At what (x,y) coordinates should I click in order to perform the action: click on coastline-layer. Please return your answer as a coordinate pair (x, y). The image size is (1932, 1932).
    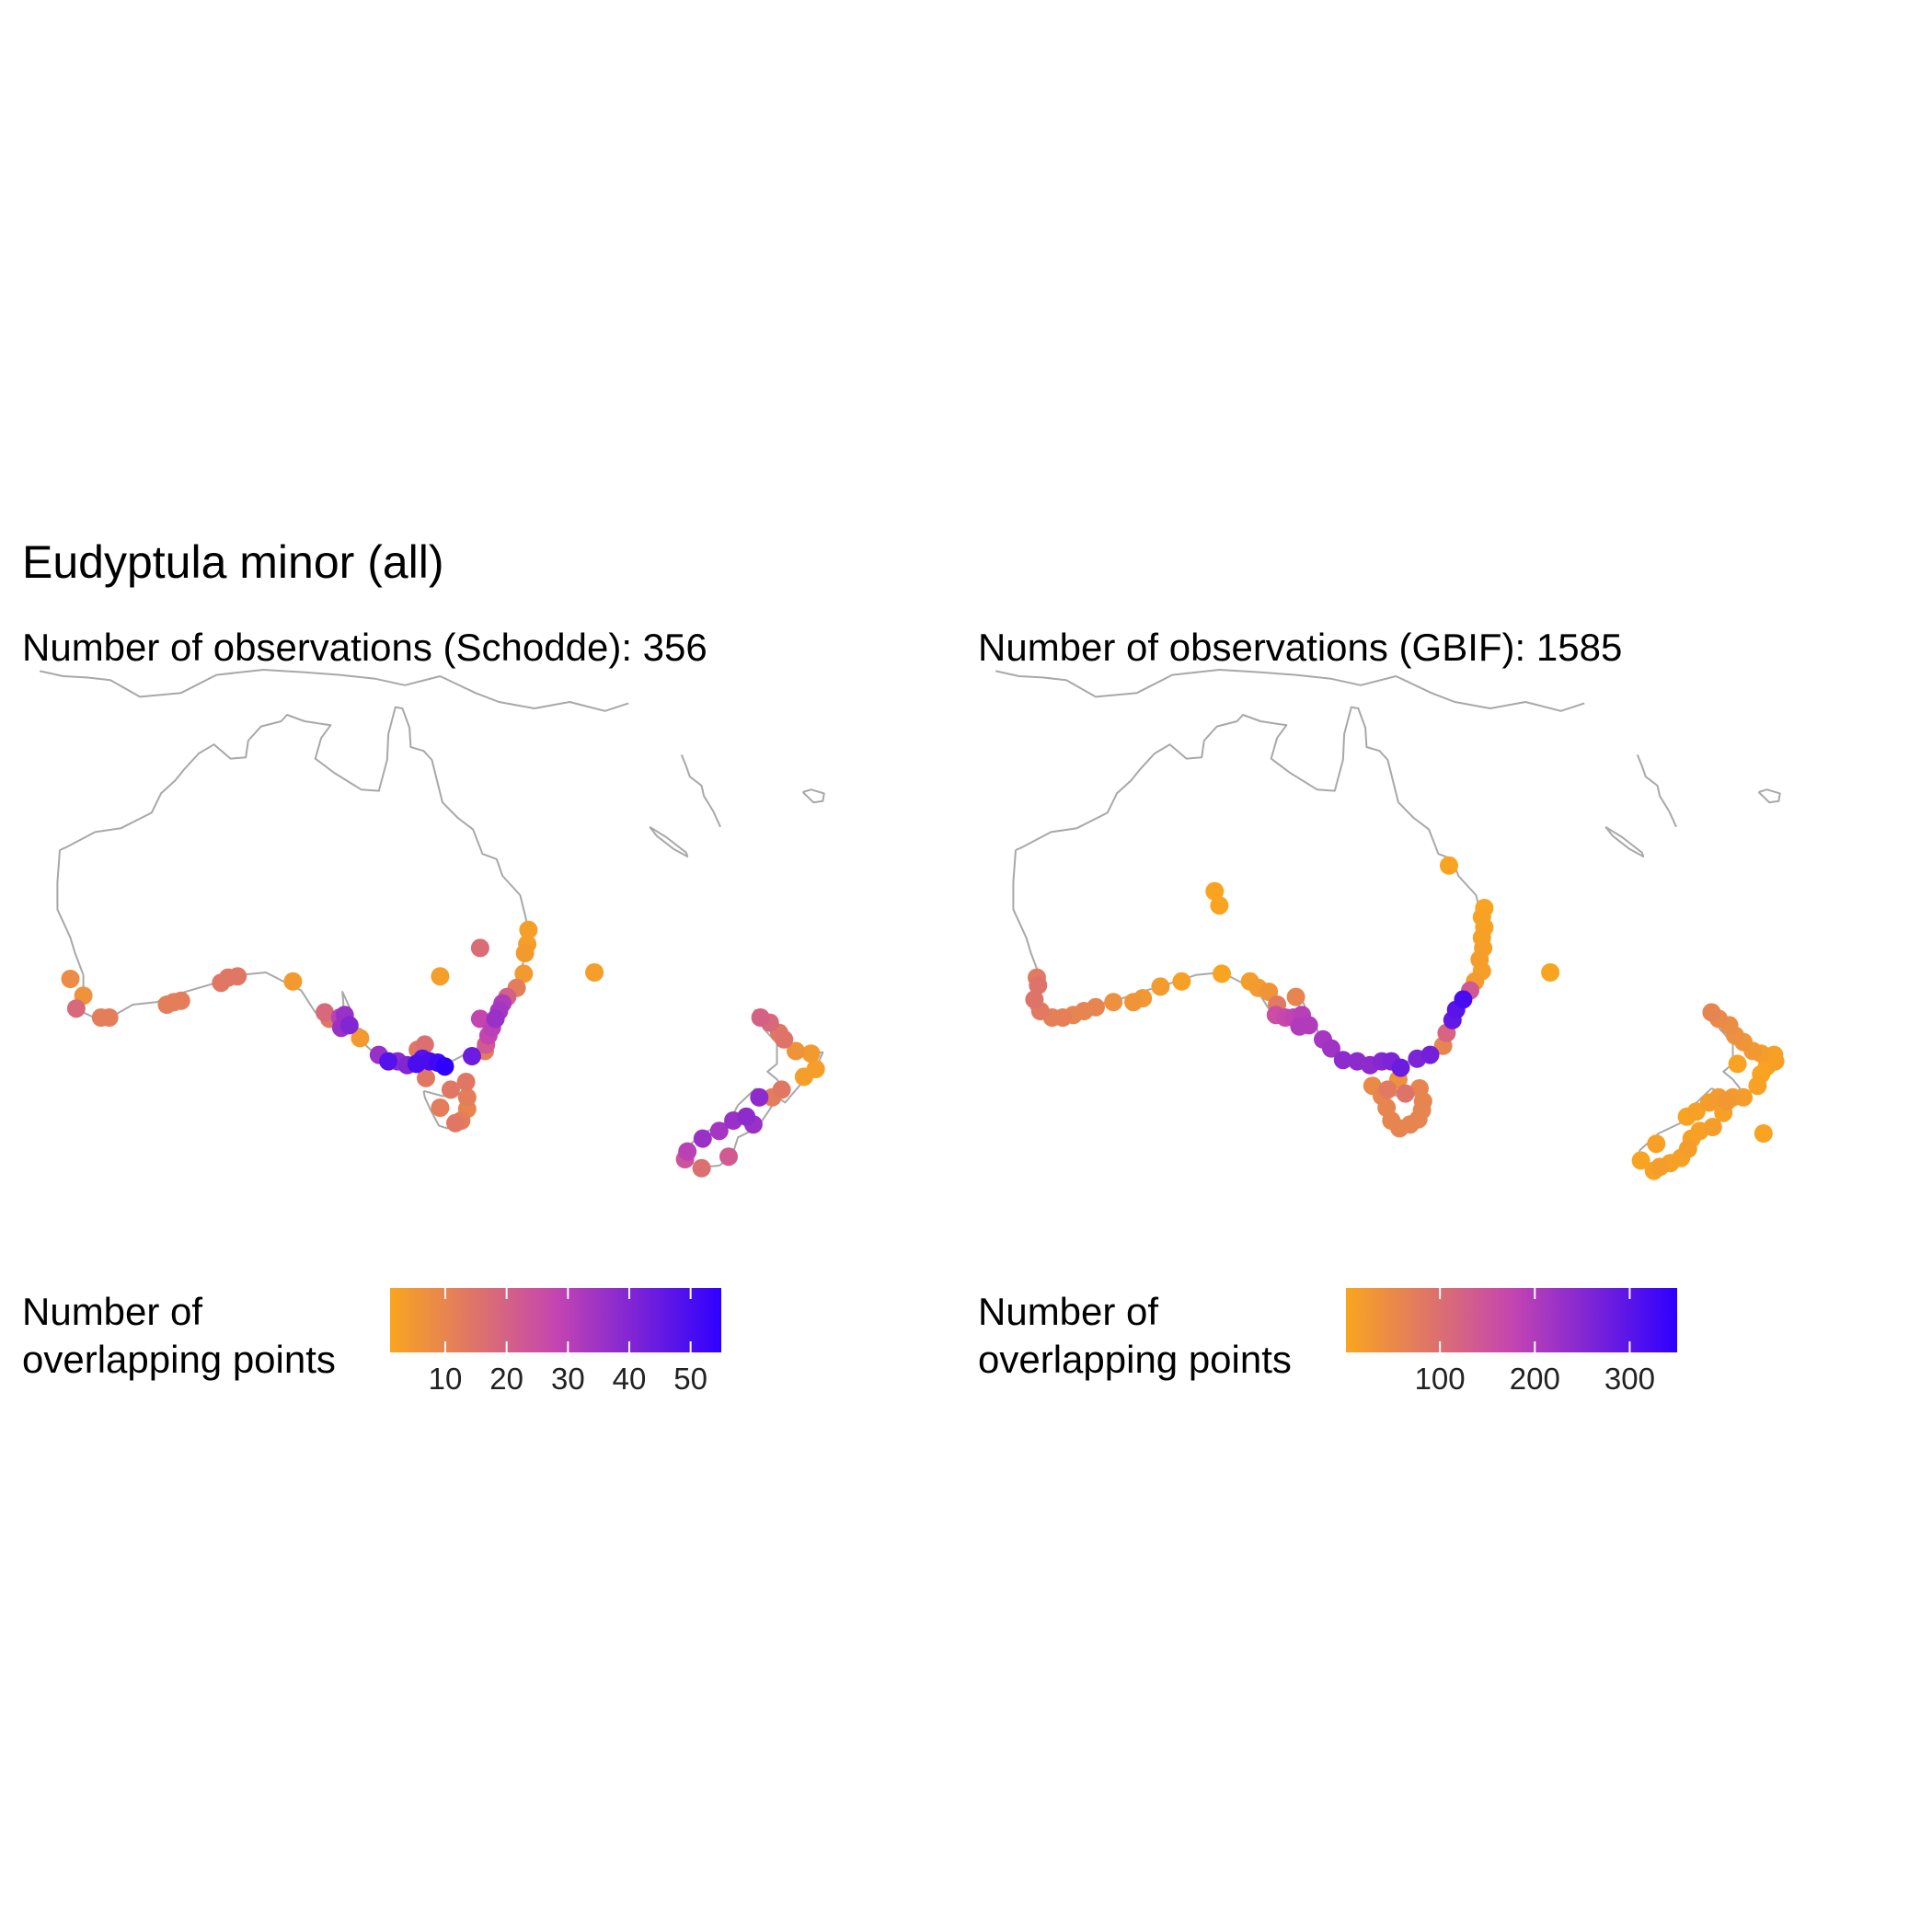
    Looking at the image, I should click on (432, 918).